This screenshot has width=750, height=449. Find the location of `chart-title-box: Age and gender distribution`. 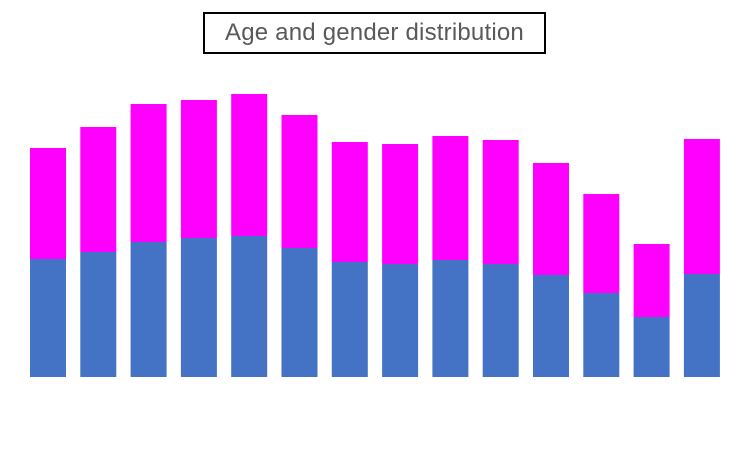

chart-title-box: Age and gender distribution is located at coordinates (374, 33).